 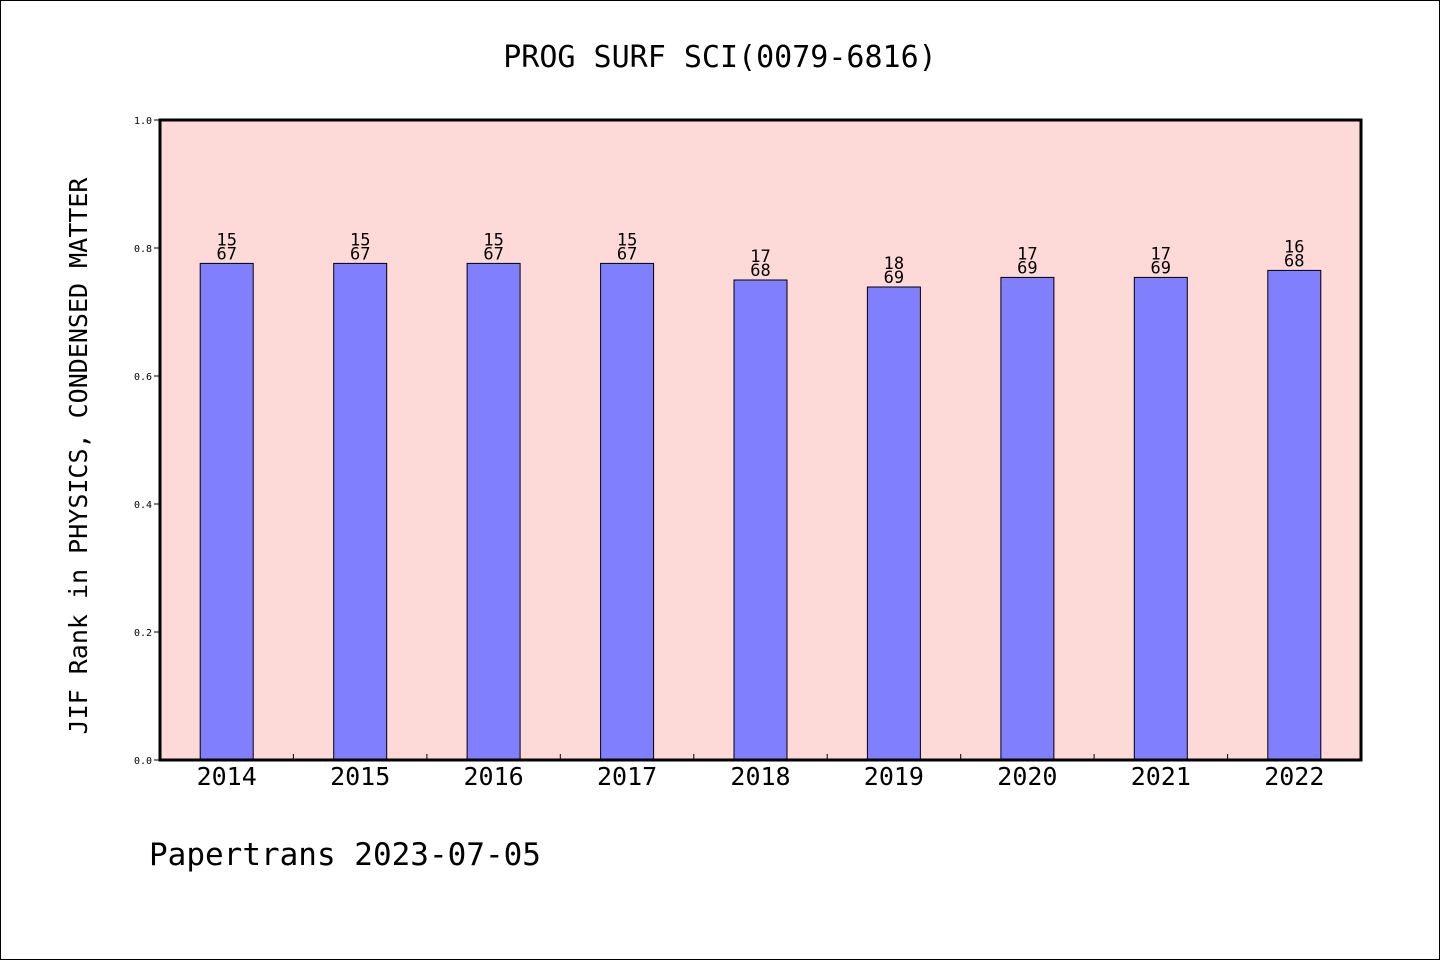 What do you see at coordinates (143, 505) in the screenshot?
I see `y-tick-label: 0.4` at bounding box center [143, 505].